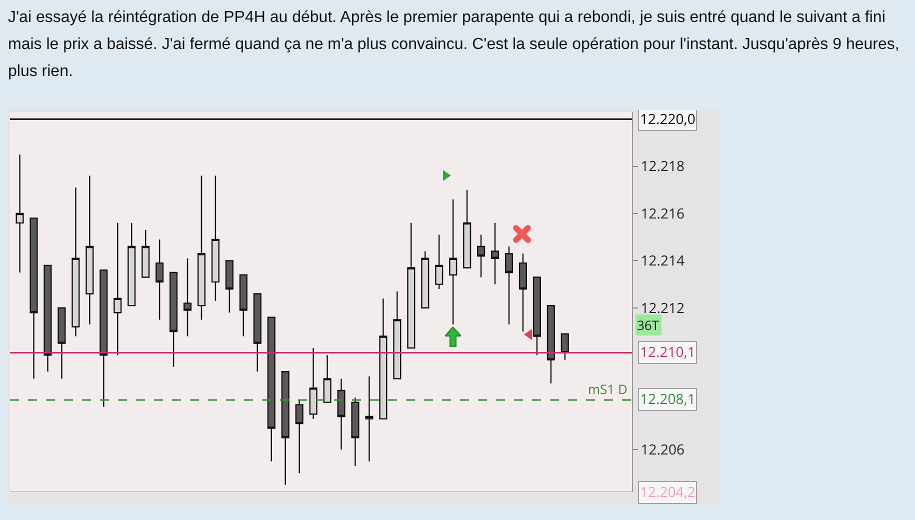 The image size is (915, 520). What do you see at coordinates (608, 389) in the screenshot?
I see `annotation: mS1 D` at bounding box center [608, 389].